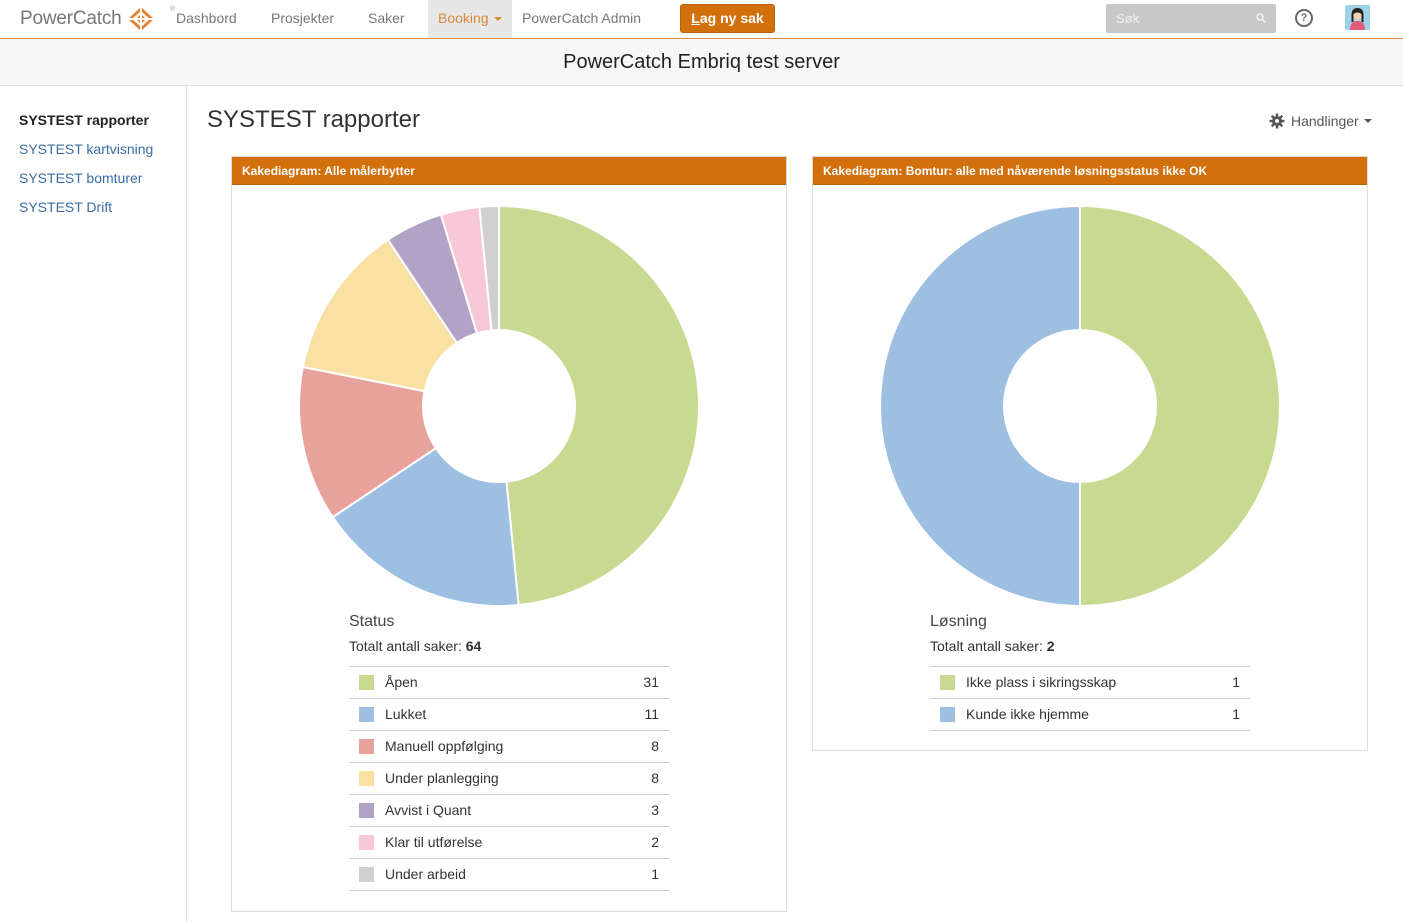 Image resolution: width=1403 pixels, height=922 pixels. I want to click on sidebar-item-systest-kartvisning: SYSTEST kartvisning, so click(86, 149).